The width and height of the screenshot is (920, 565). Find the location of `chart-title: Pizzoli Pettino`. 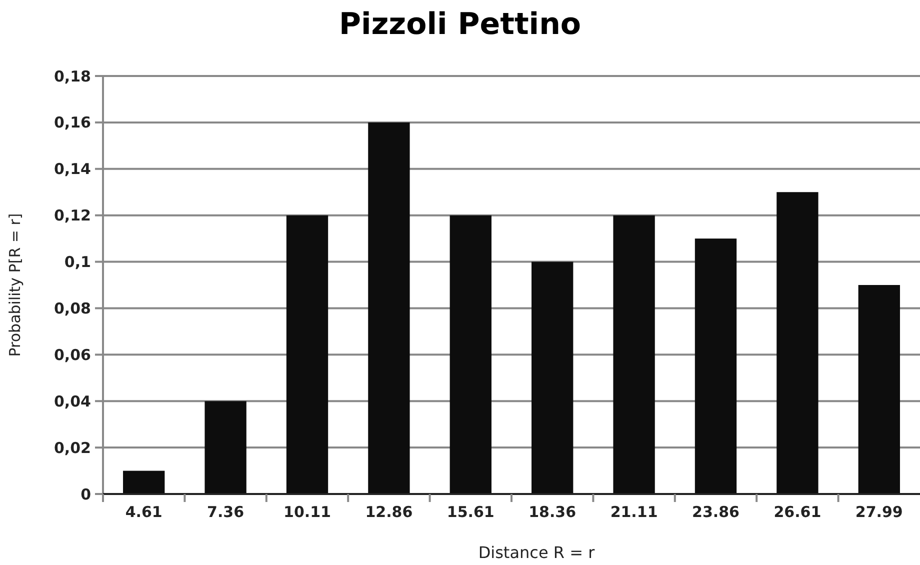

chart-title: Pizzoli Pettino is located at coordinates (460, 24).